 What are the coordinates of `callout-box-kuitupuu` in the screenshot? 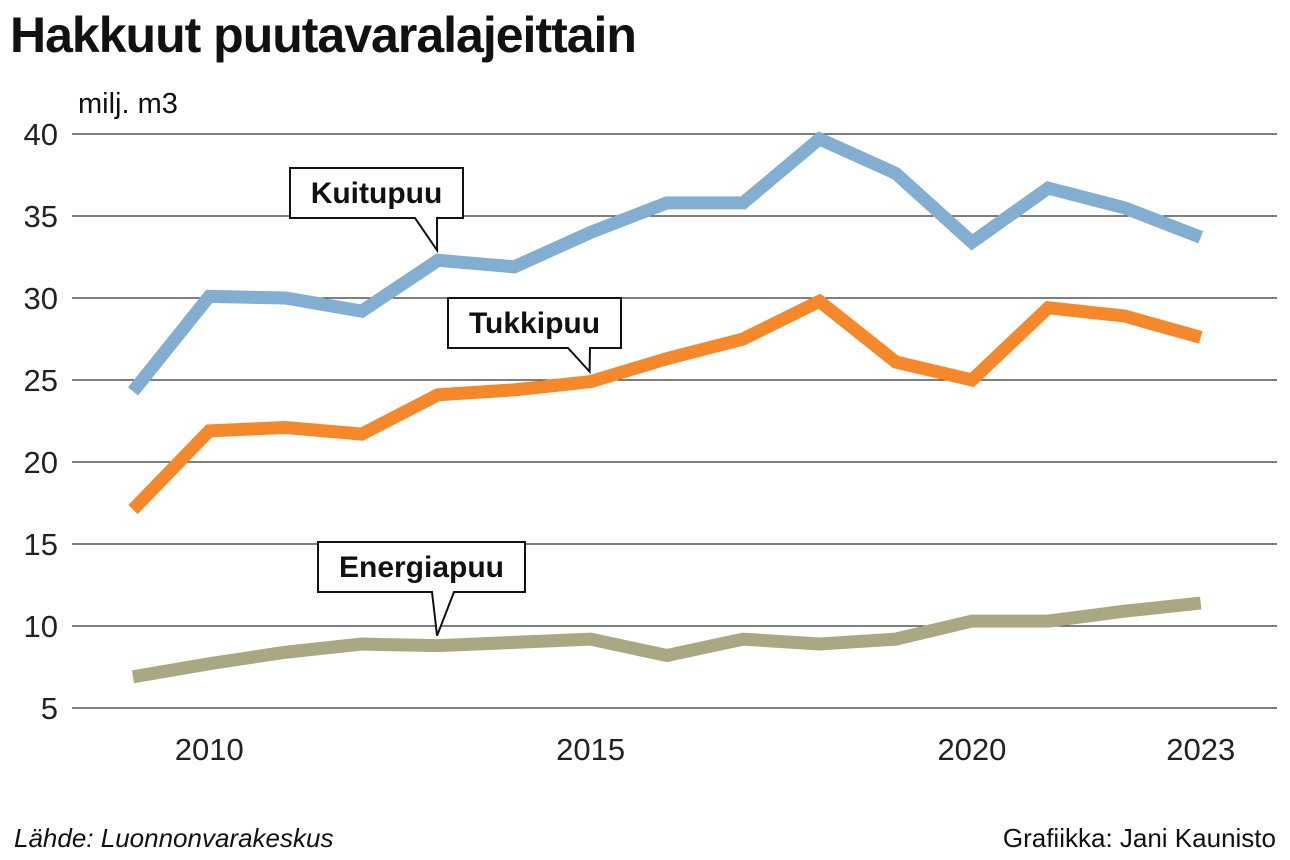 It's located at (376, 210).